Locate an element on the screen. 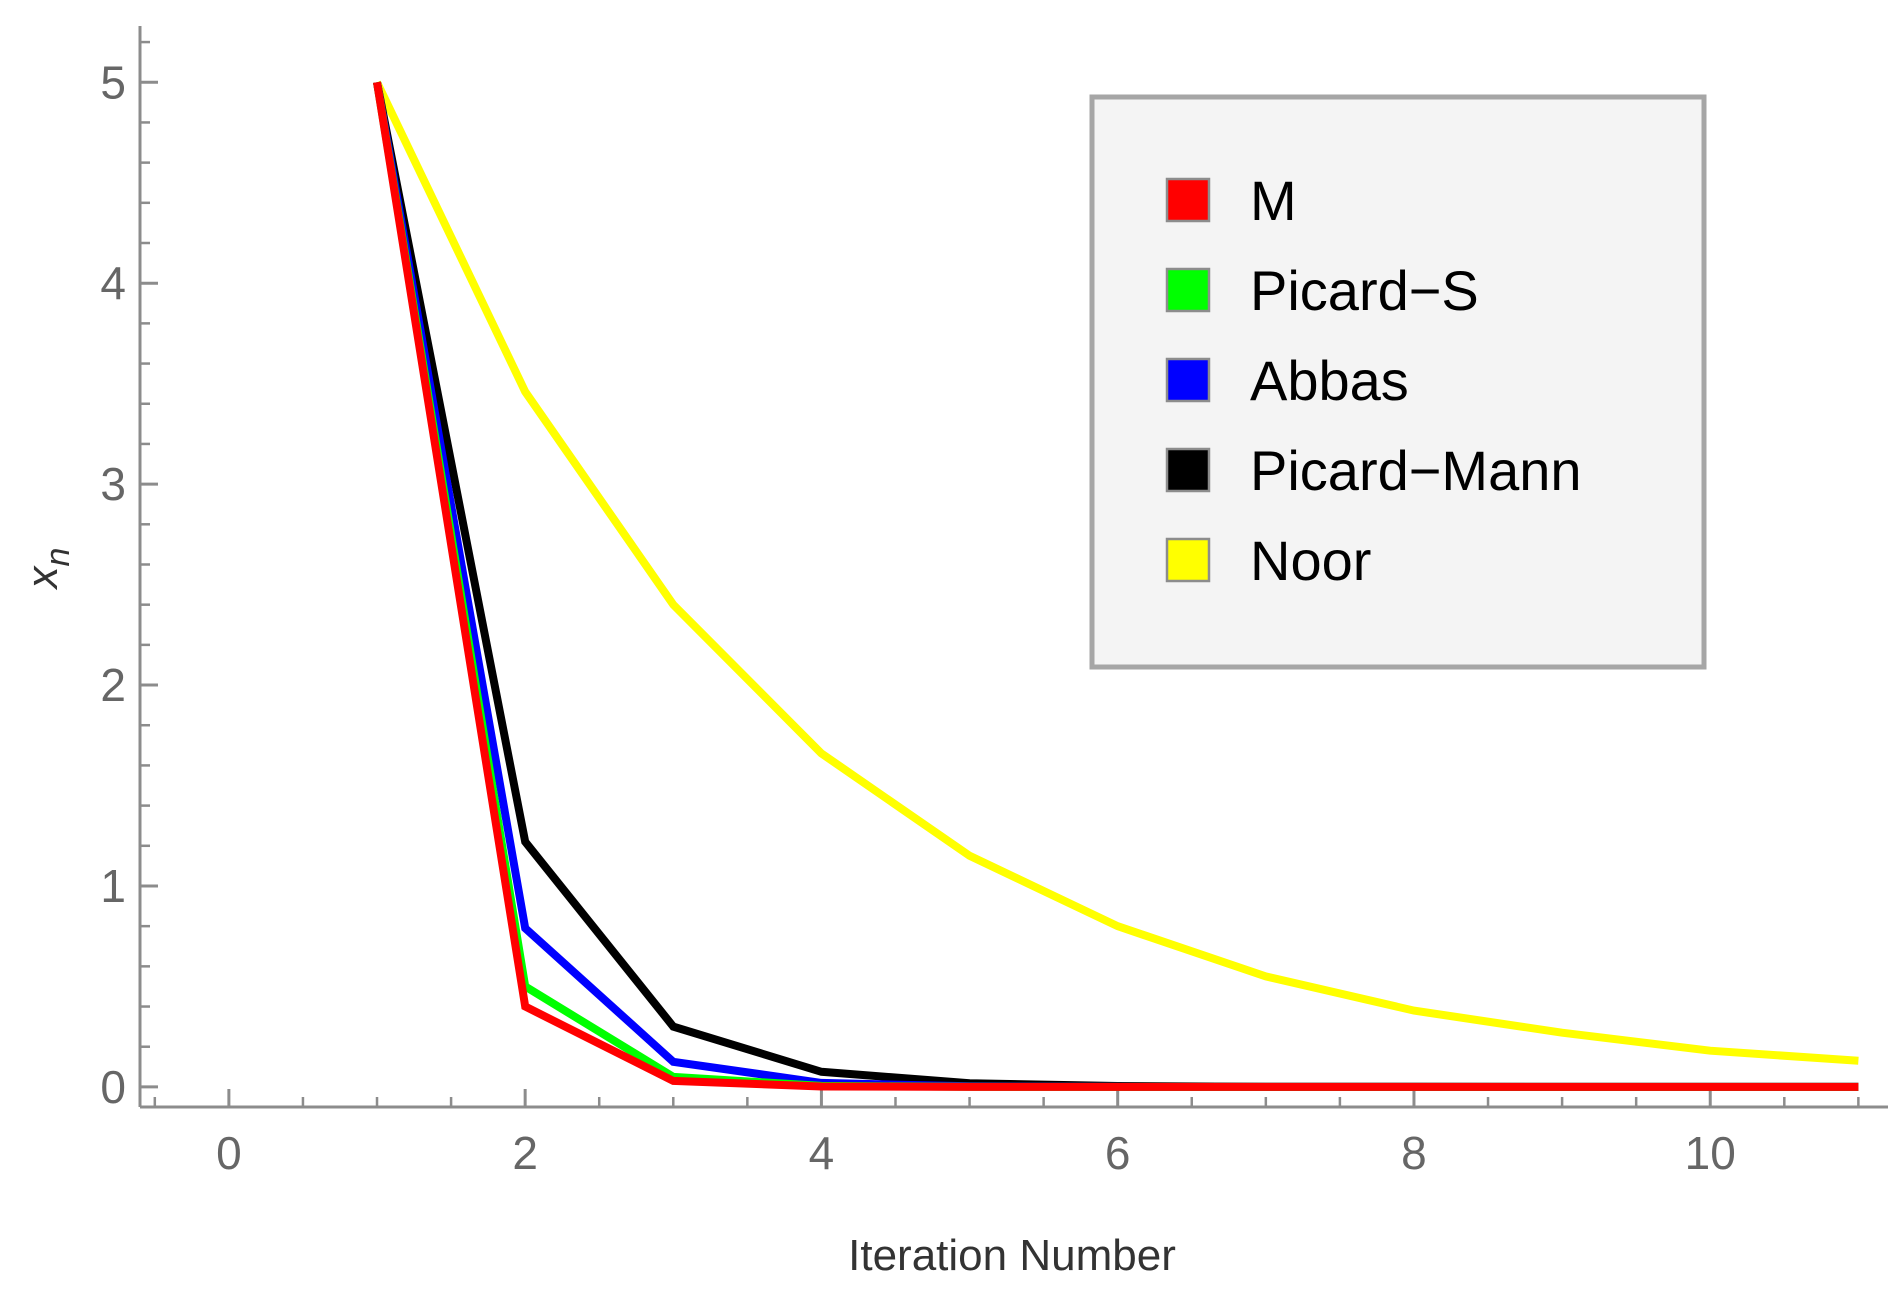  y-axis-title-subscript: n is located at coordinates (58, 557).